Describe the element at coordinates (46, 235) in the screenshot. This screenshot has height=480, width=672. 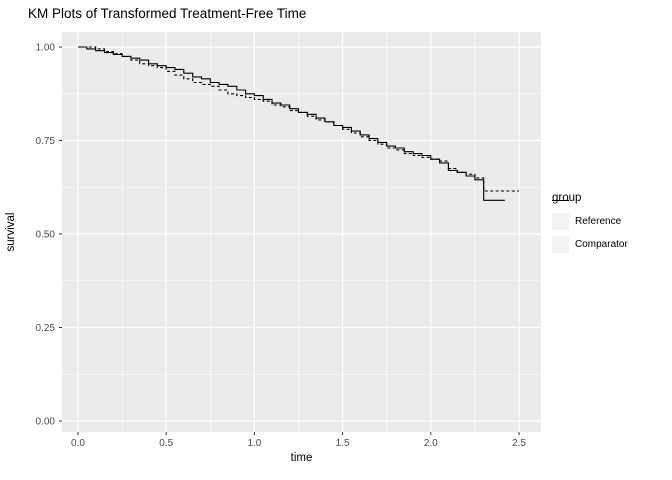
I see `y-tick-label: 0.50` at that location.